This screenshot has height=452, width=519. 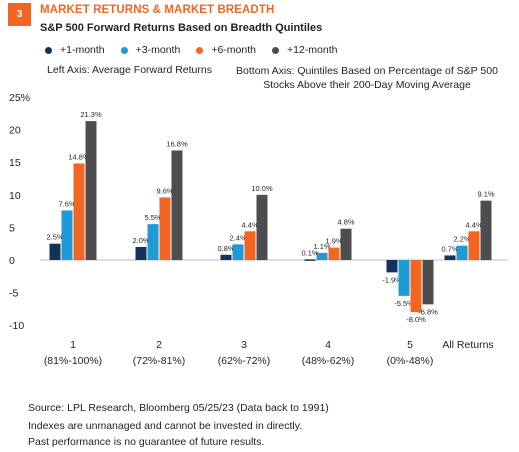 I want to click on x-tick-sublabel: (62%-72%), so click(x=244, y=361).